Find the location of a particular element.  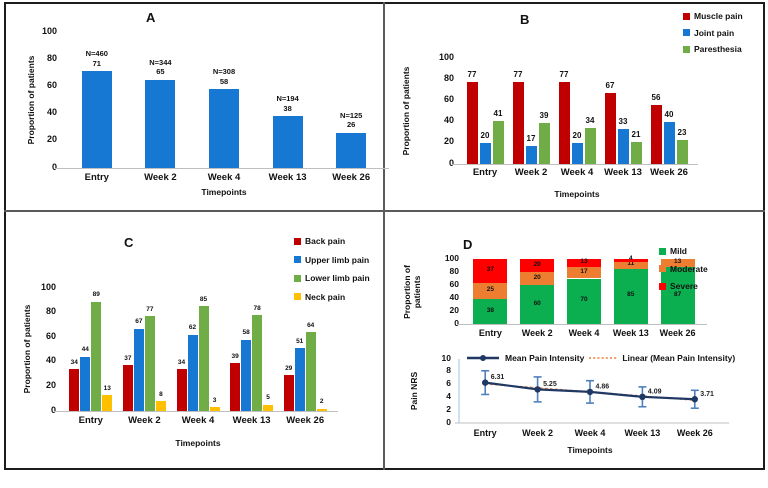

bar-value-label: 77 is located at coordinates (518, 75).